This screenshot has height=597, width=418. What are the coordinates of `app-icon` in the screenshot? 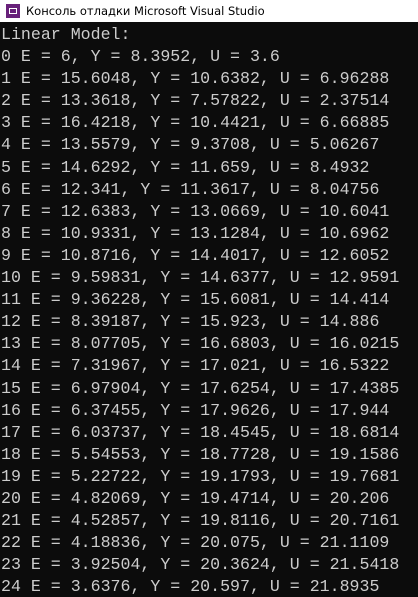 It's located at (13, 11).